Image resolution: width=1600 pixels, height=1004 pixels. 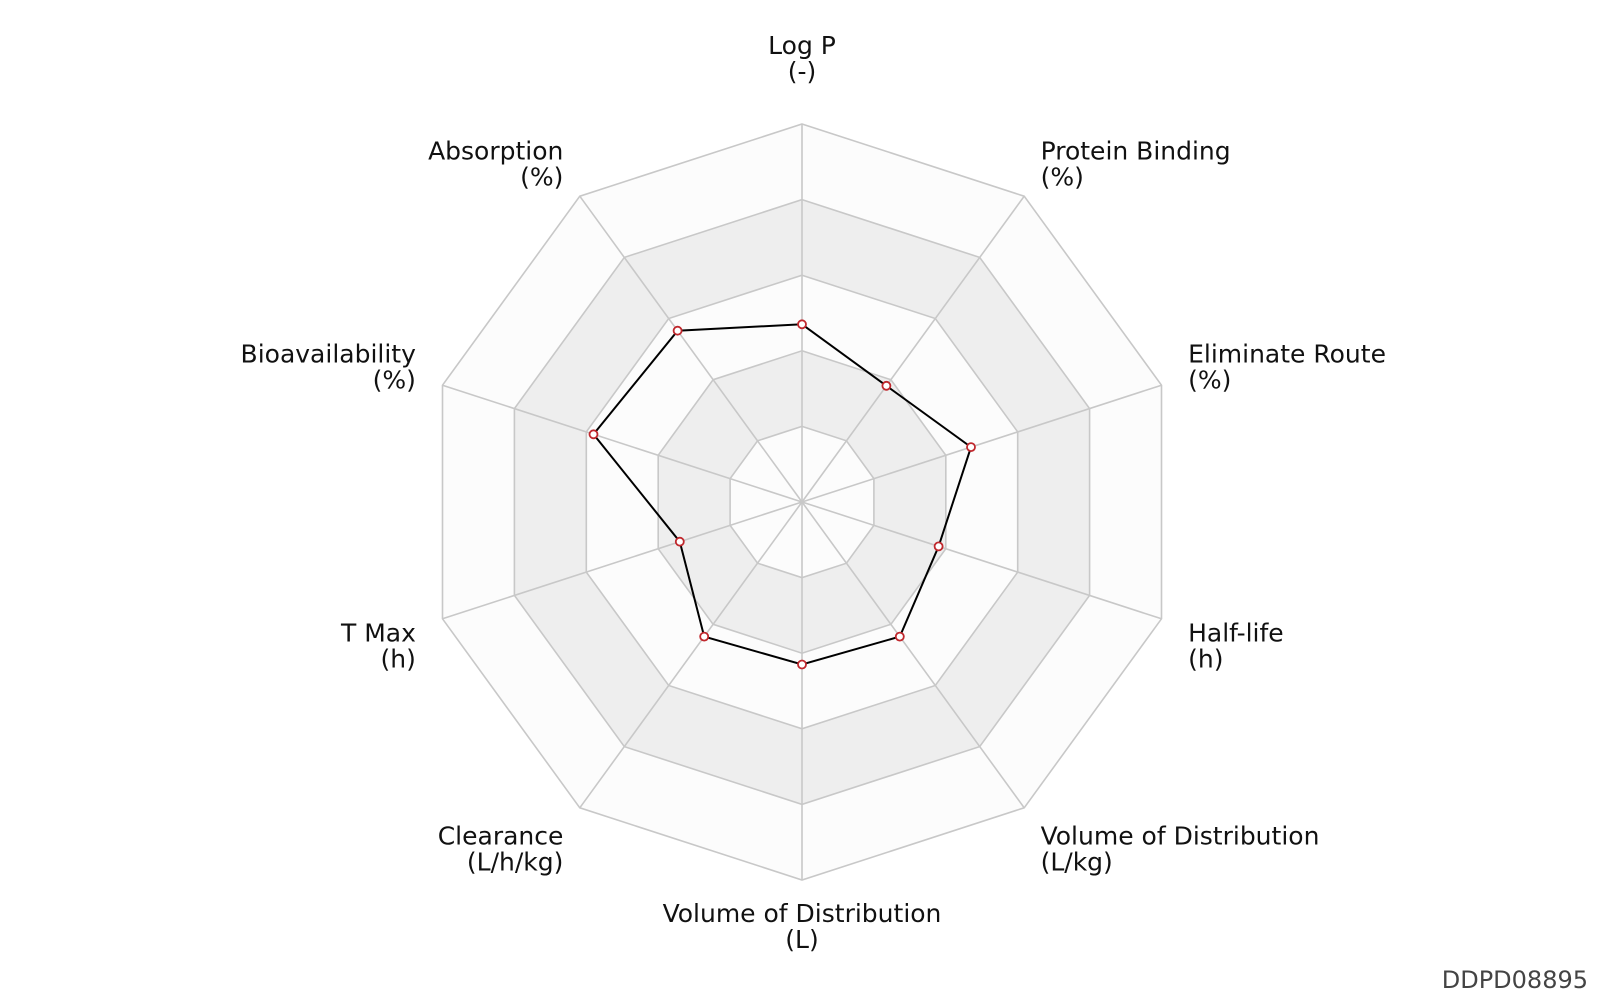 I want to click on axis-name: Absorption, so click(x=495, y=151).